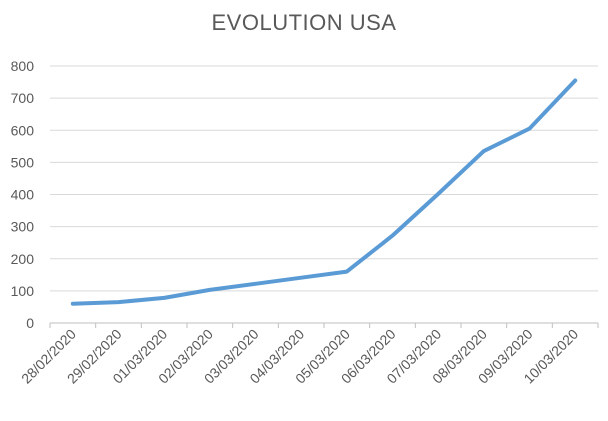 The image size is (608, 421). Describe the element at coordinates (304, 22) in the screenshot. I see `chart-title: EVOLUTION USA` at that location.